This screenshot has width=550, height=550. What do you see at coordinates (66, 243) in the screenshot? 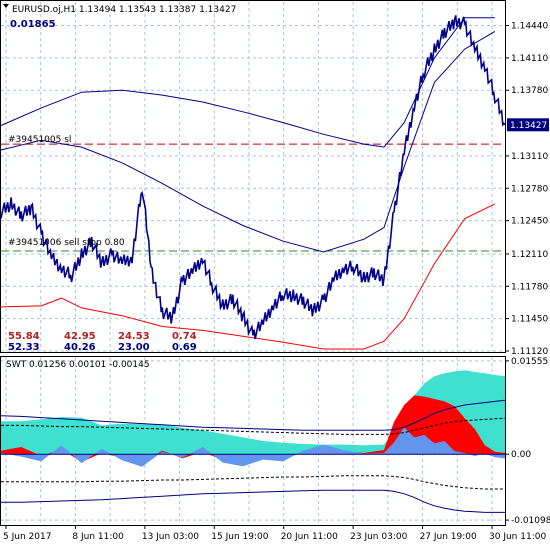
I see `order-label-sell-stop: #39451006 sell stop 0.80` at bounding box center [66, 243].